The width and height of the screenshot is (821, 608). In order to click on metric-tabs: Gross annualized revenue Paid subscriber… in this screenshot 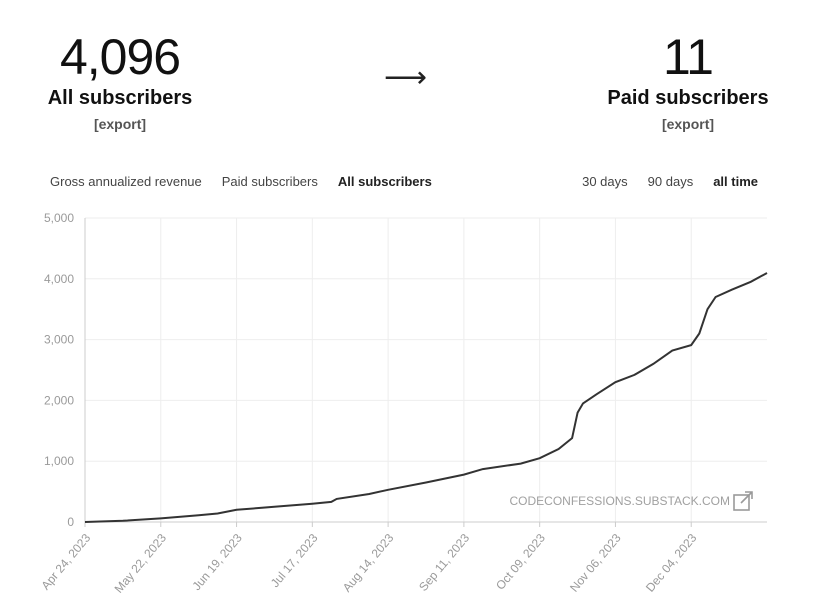, I will do `click(241, 181)`.